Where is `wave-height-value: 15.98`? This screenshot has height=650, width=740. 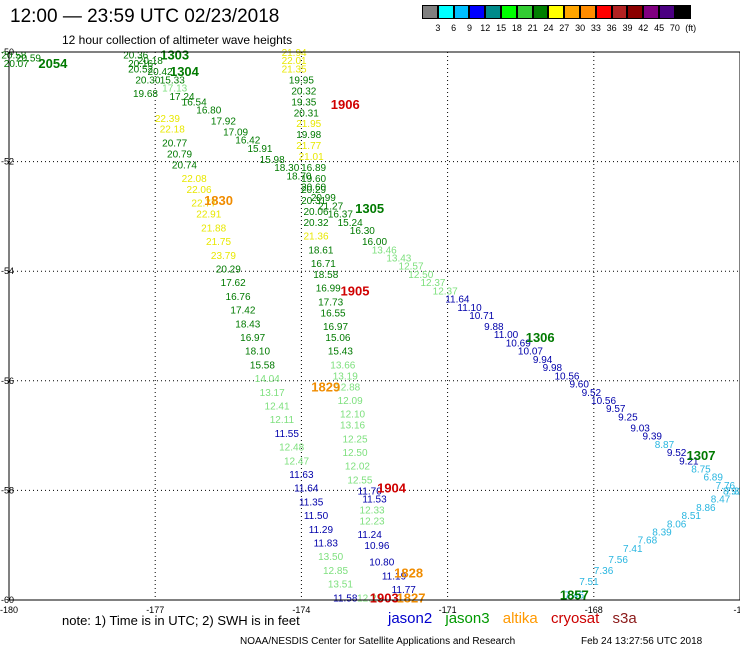 wave-height-value: 15.98 is located at coordinates (272, 160).